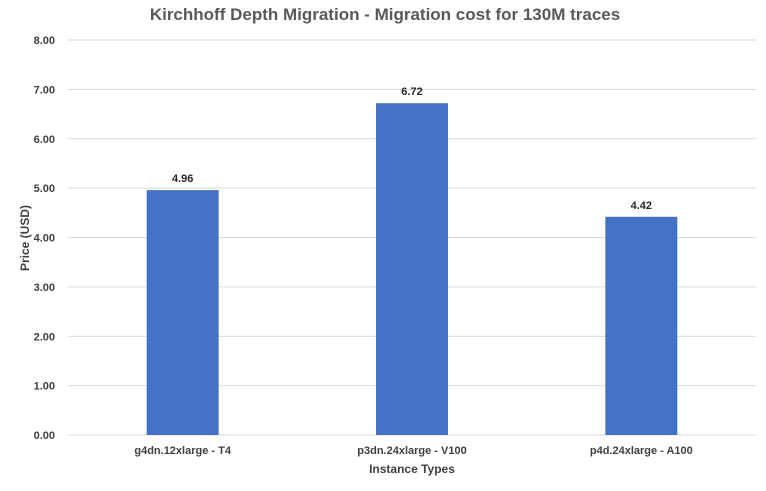  What do you see at coordinates (641, 206) in the screenshot?
I see `data-label: 4.42` at bounding box center [641, 206].